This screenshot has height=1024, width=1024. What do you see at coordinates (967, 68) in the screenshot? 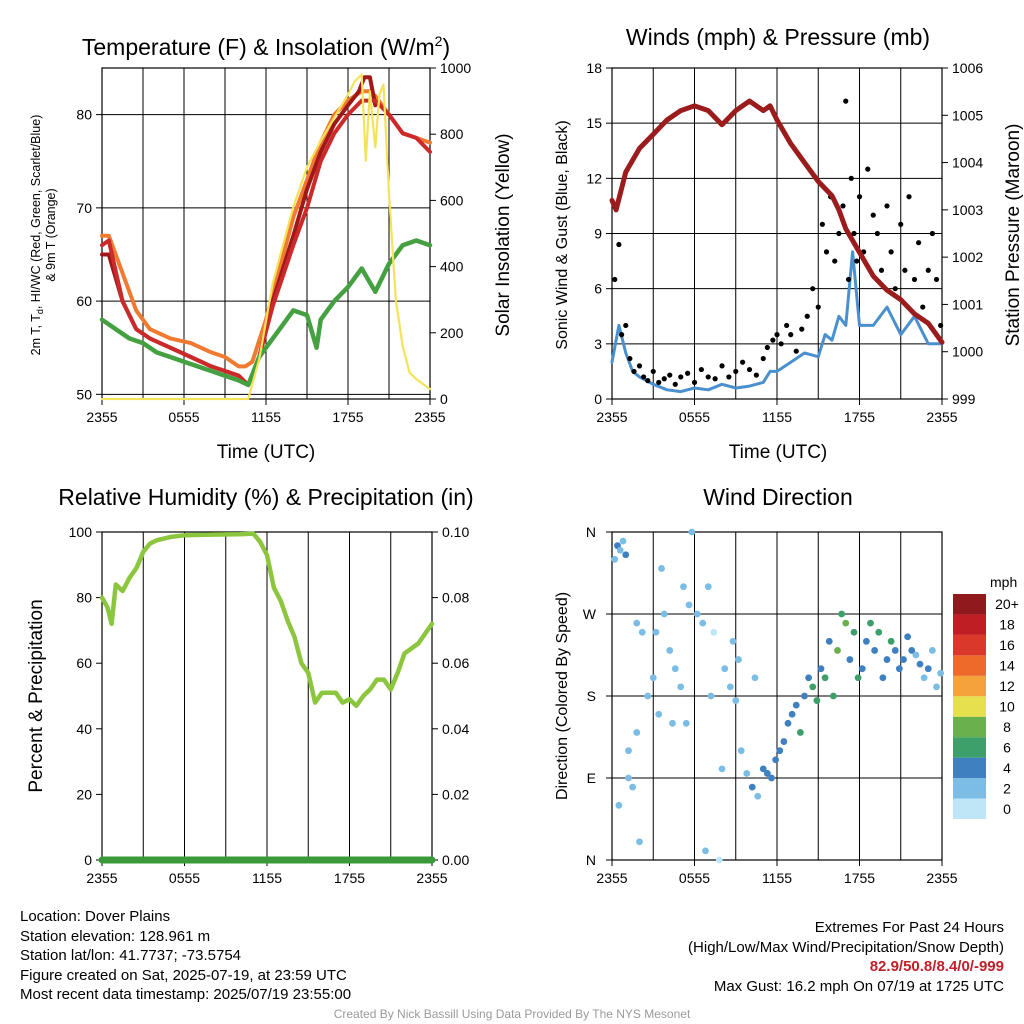
I see `y2-tick-label: 1006` at bounding box center [967, 68].